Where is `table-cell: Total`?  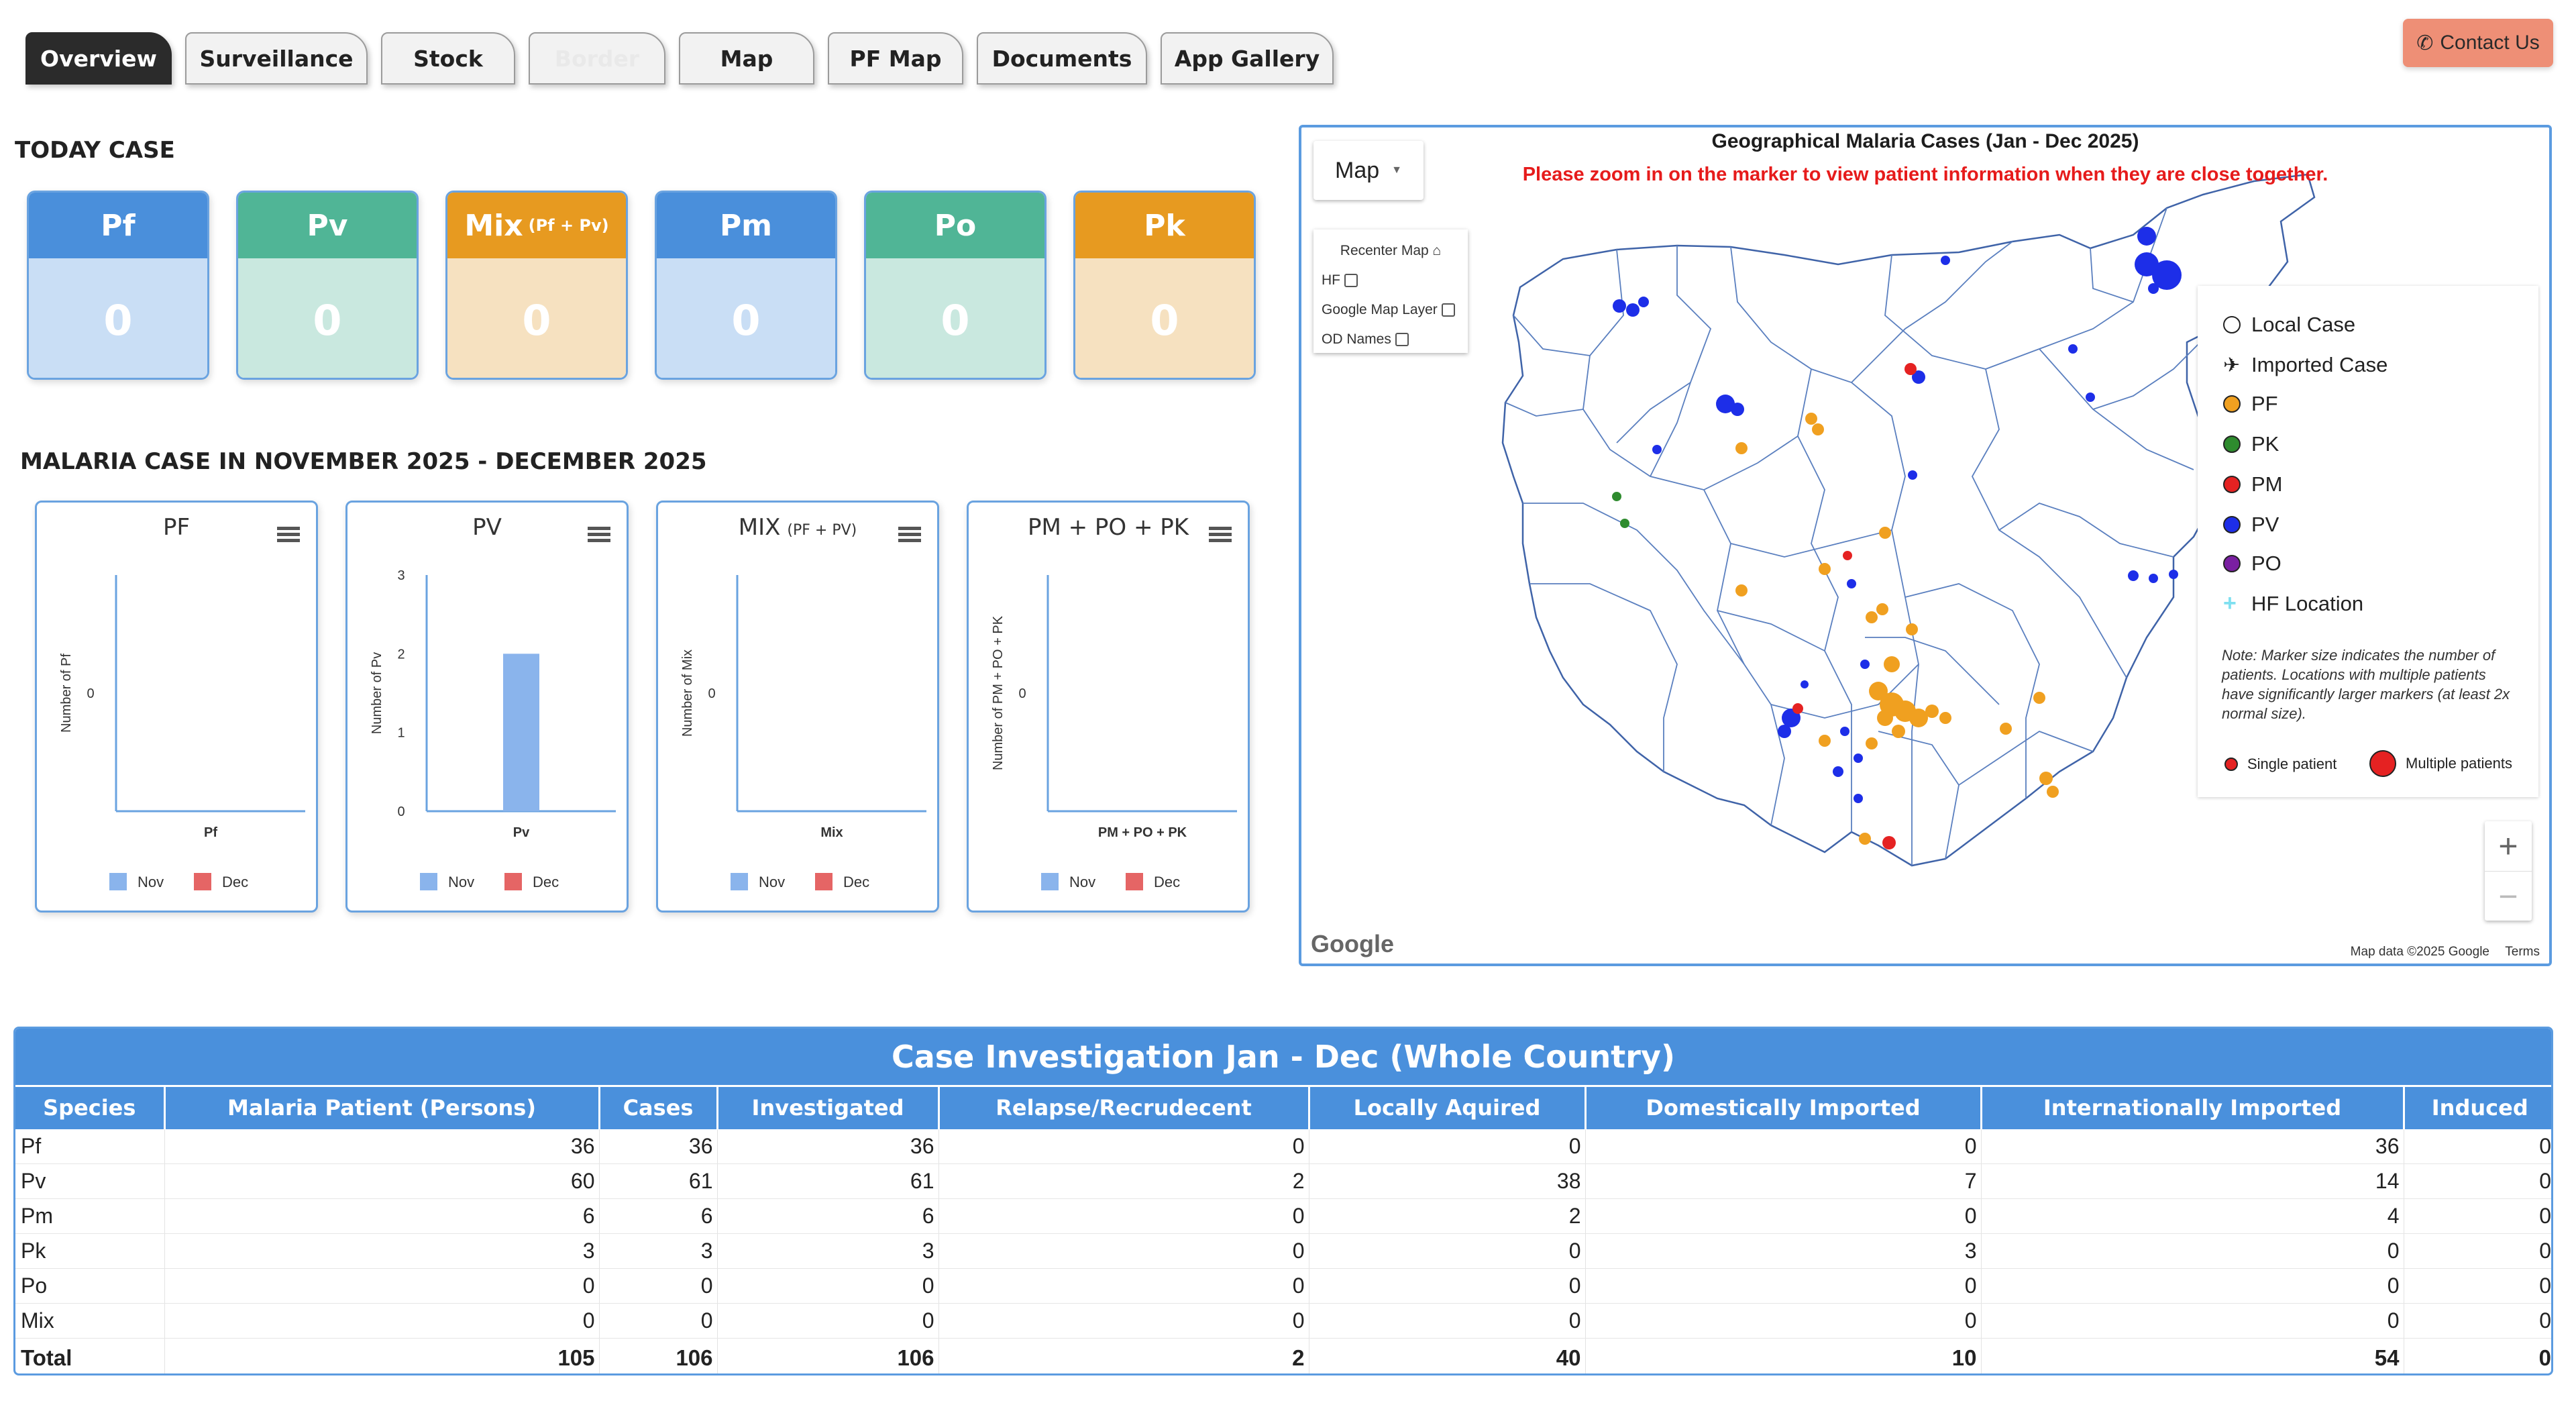 table-cell: Total is located at coordinates (46, 1358).